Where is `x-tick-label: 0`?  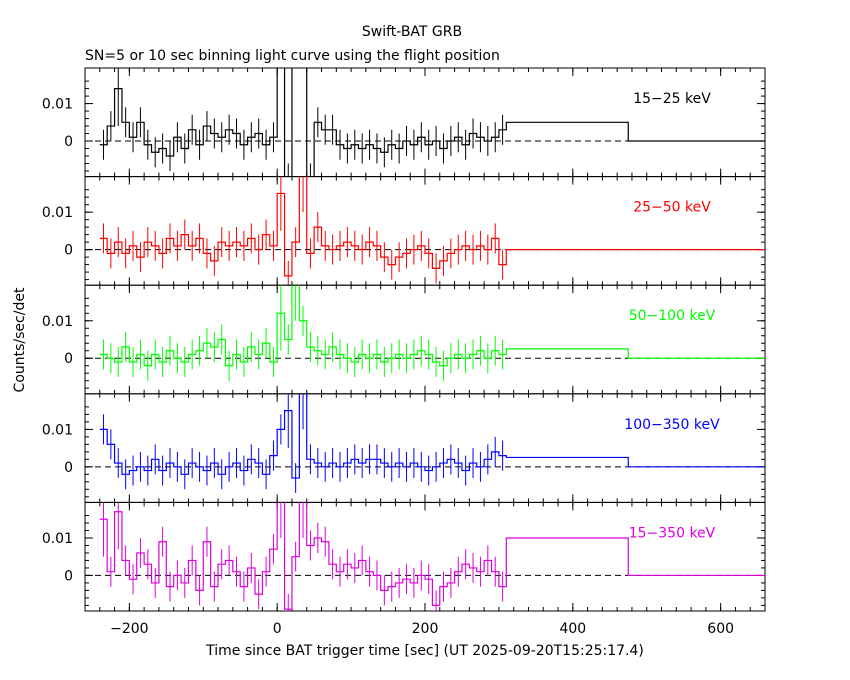
x-tick-label: 0 is located at coordinates (277, 629).